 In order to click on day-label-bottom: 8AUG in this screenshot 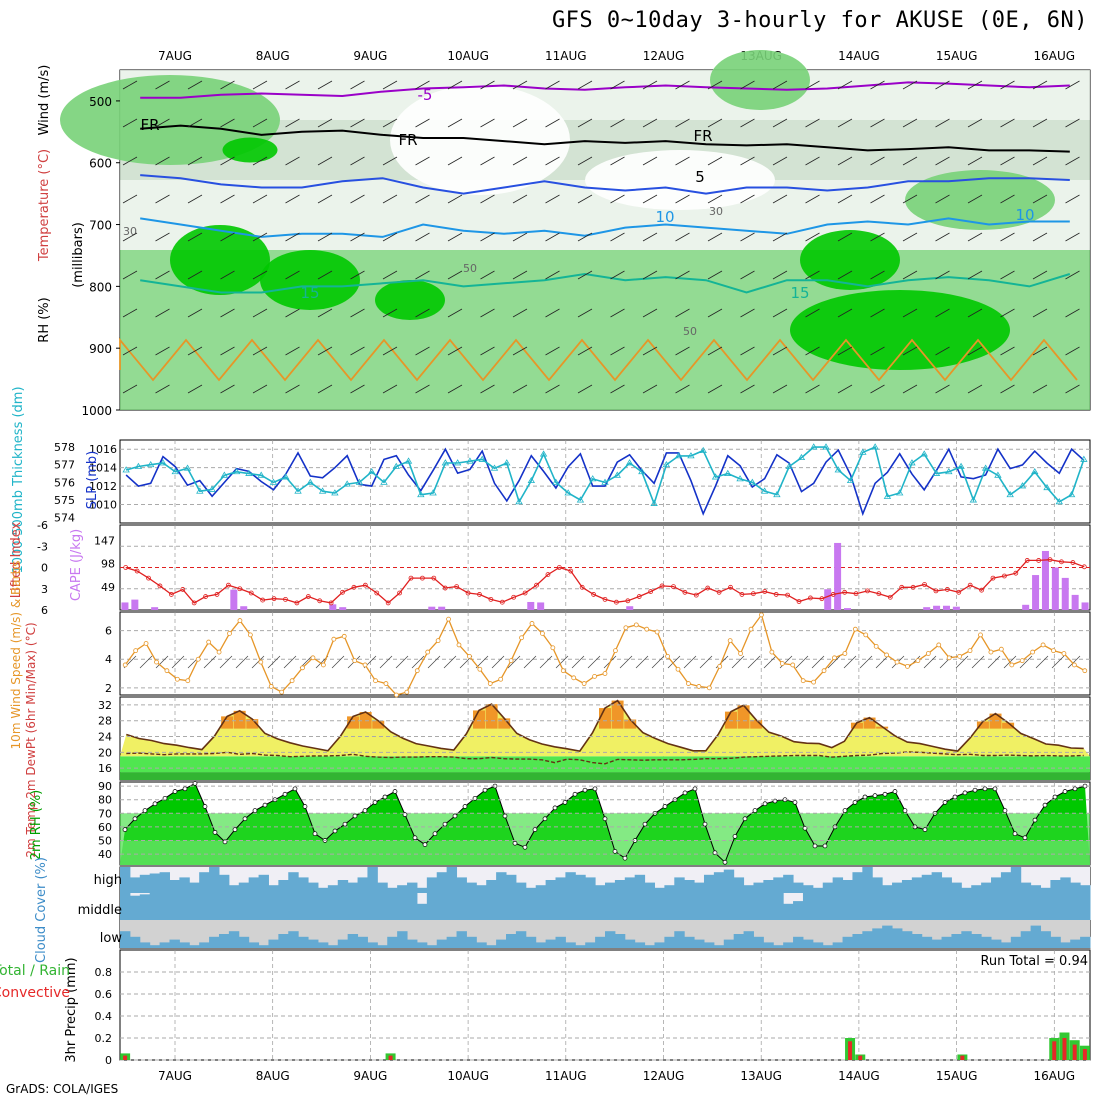, I will do `click(273, 1076)`.